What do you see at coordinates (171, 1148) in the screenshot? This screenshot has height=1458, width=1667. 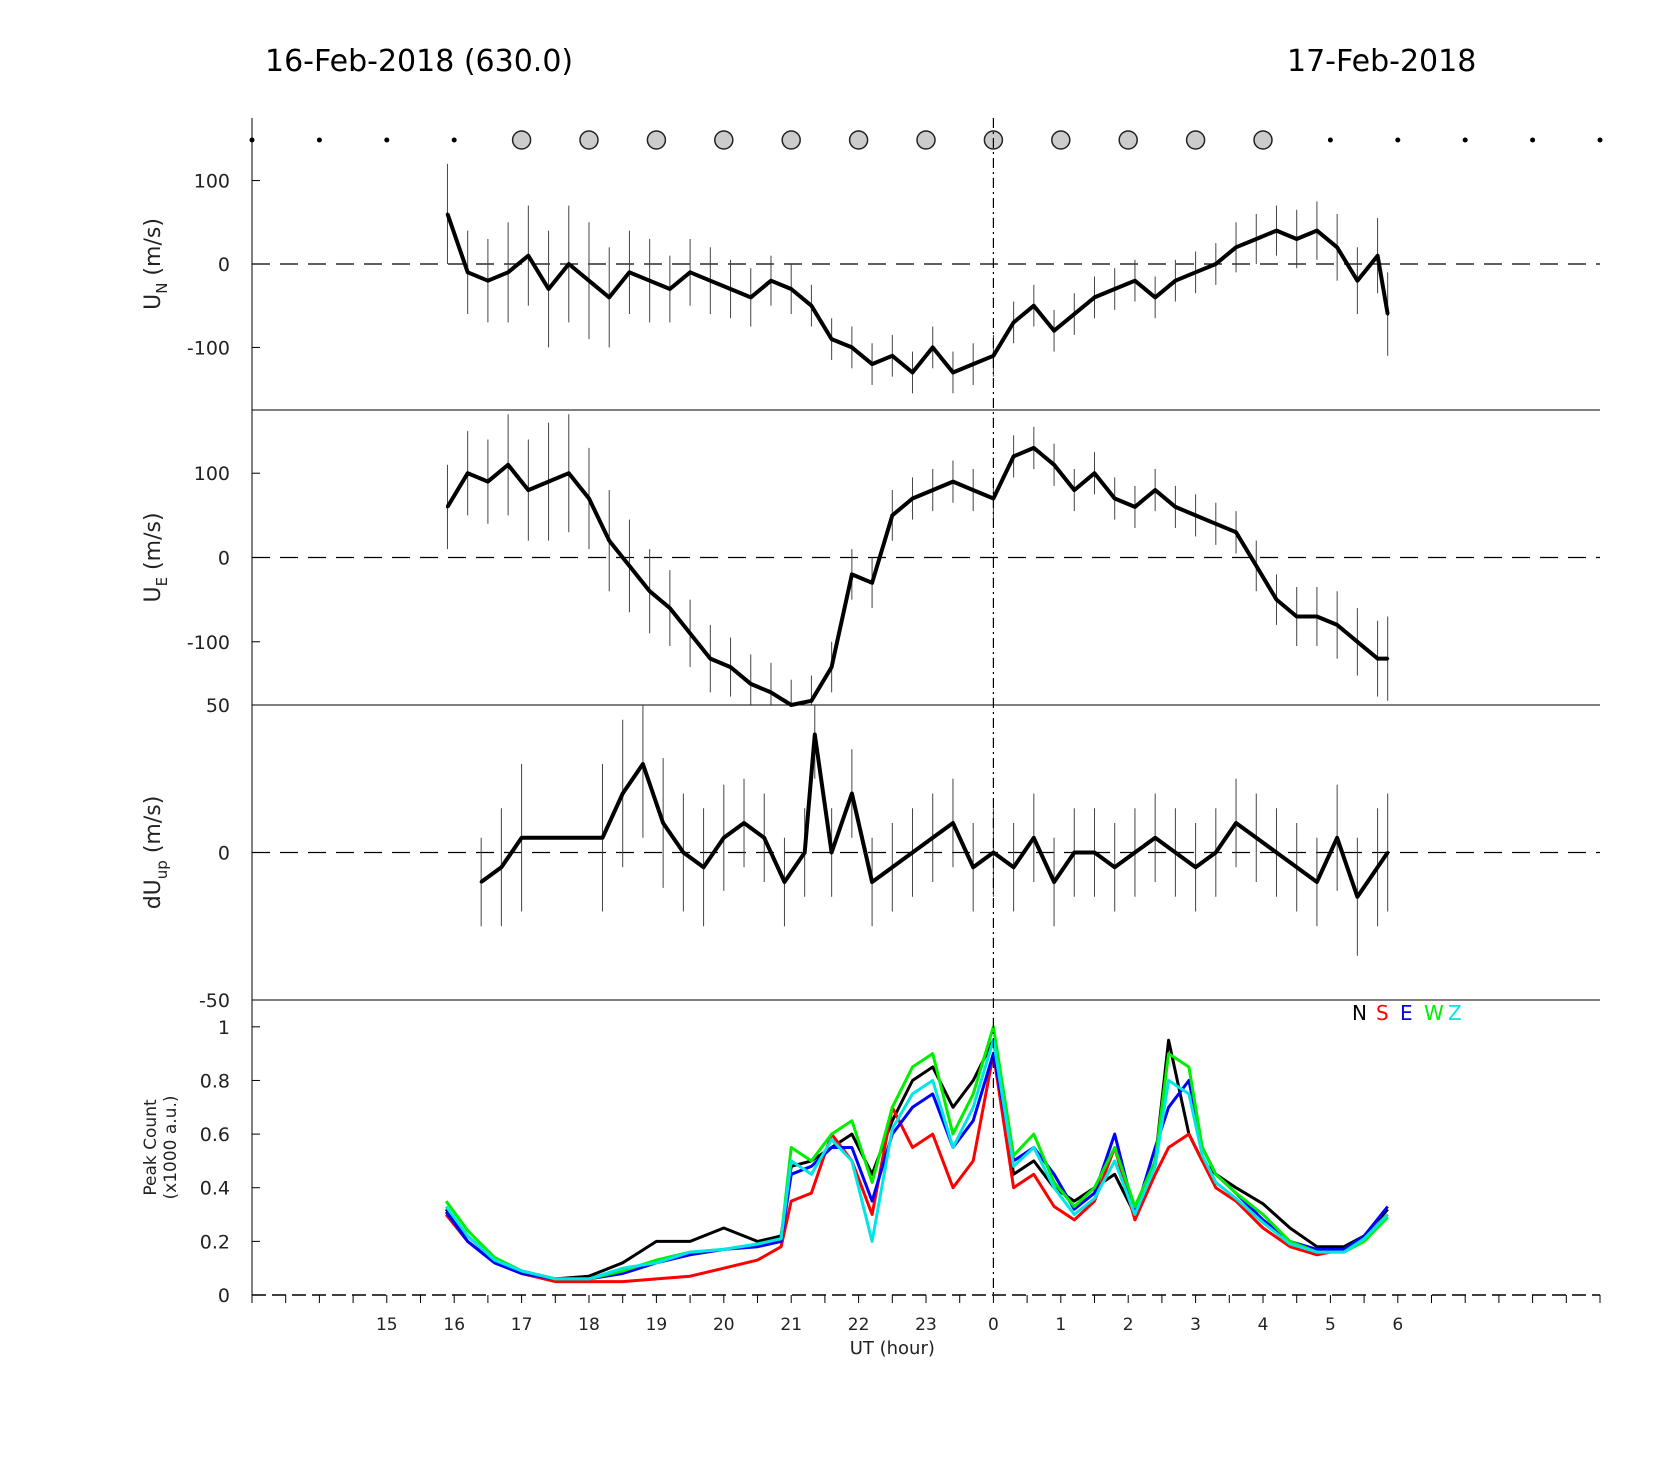 I see `y-axis-label-line2: (x1000 a.u.)` at bounding box center [171, 1148].